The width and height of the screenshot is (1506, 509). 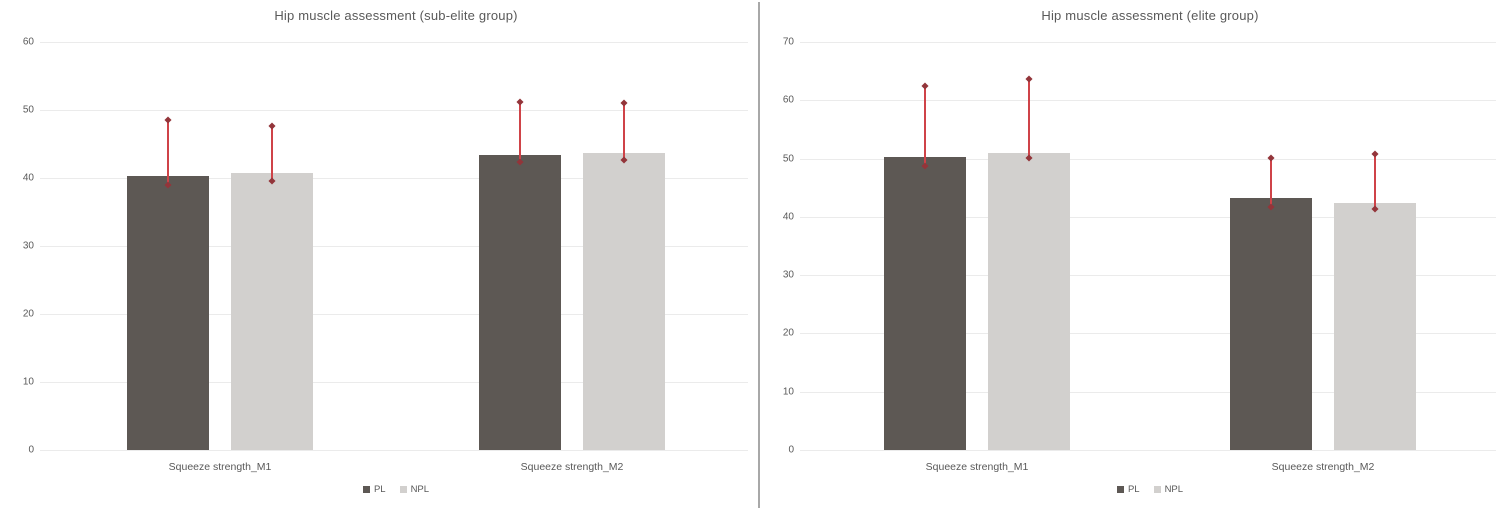 I want to click on chart-title: Hip muscle assessment (sub-elite group), so click(x=396, y=15).